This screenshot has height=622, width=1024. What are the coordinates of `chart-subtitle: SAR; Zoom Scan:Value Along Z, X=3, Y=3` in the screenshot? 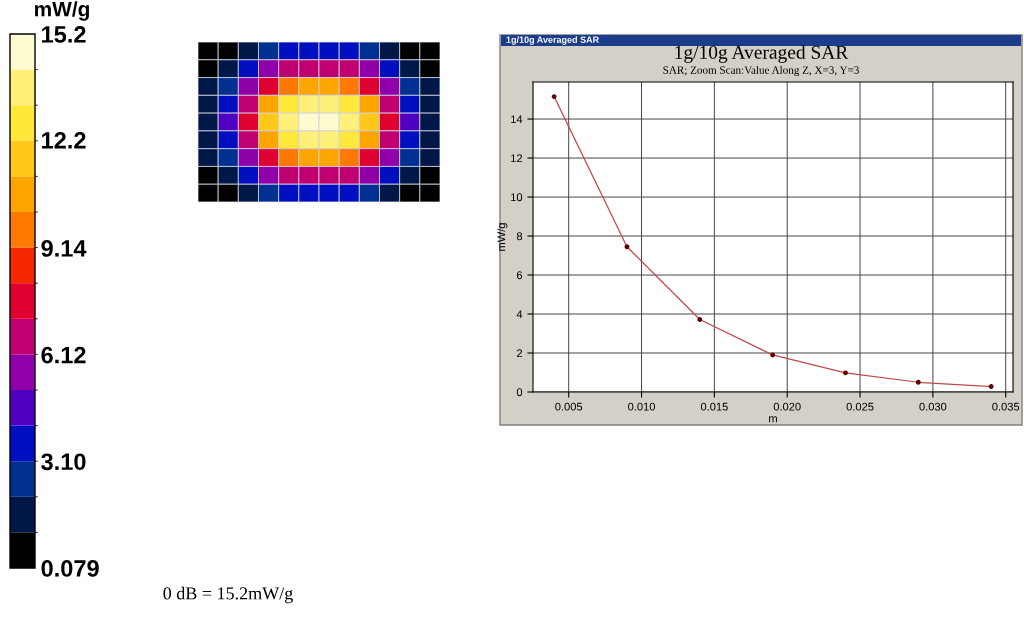 It's located at (761, 71).